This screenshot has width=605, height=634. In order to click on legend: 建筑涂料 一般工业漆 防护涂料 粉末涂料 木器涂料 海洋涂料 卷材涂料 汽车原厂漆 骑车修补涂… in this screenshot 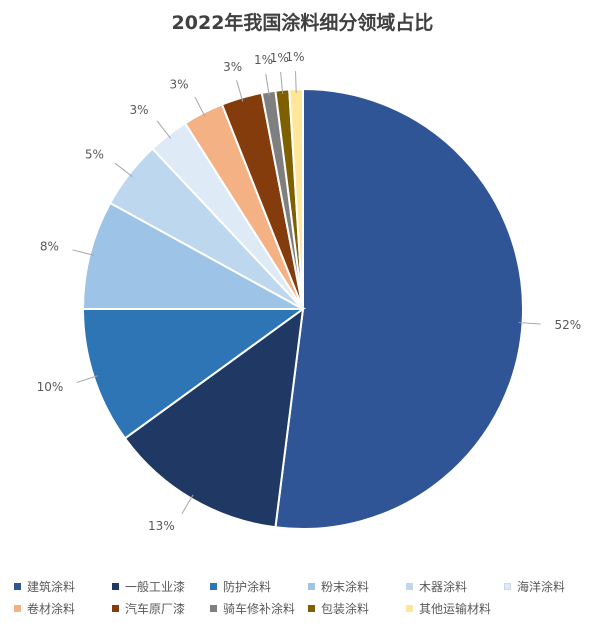, I will do `click(309, 597)`.